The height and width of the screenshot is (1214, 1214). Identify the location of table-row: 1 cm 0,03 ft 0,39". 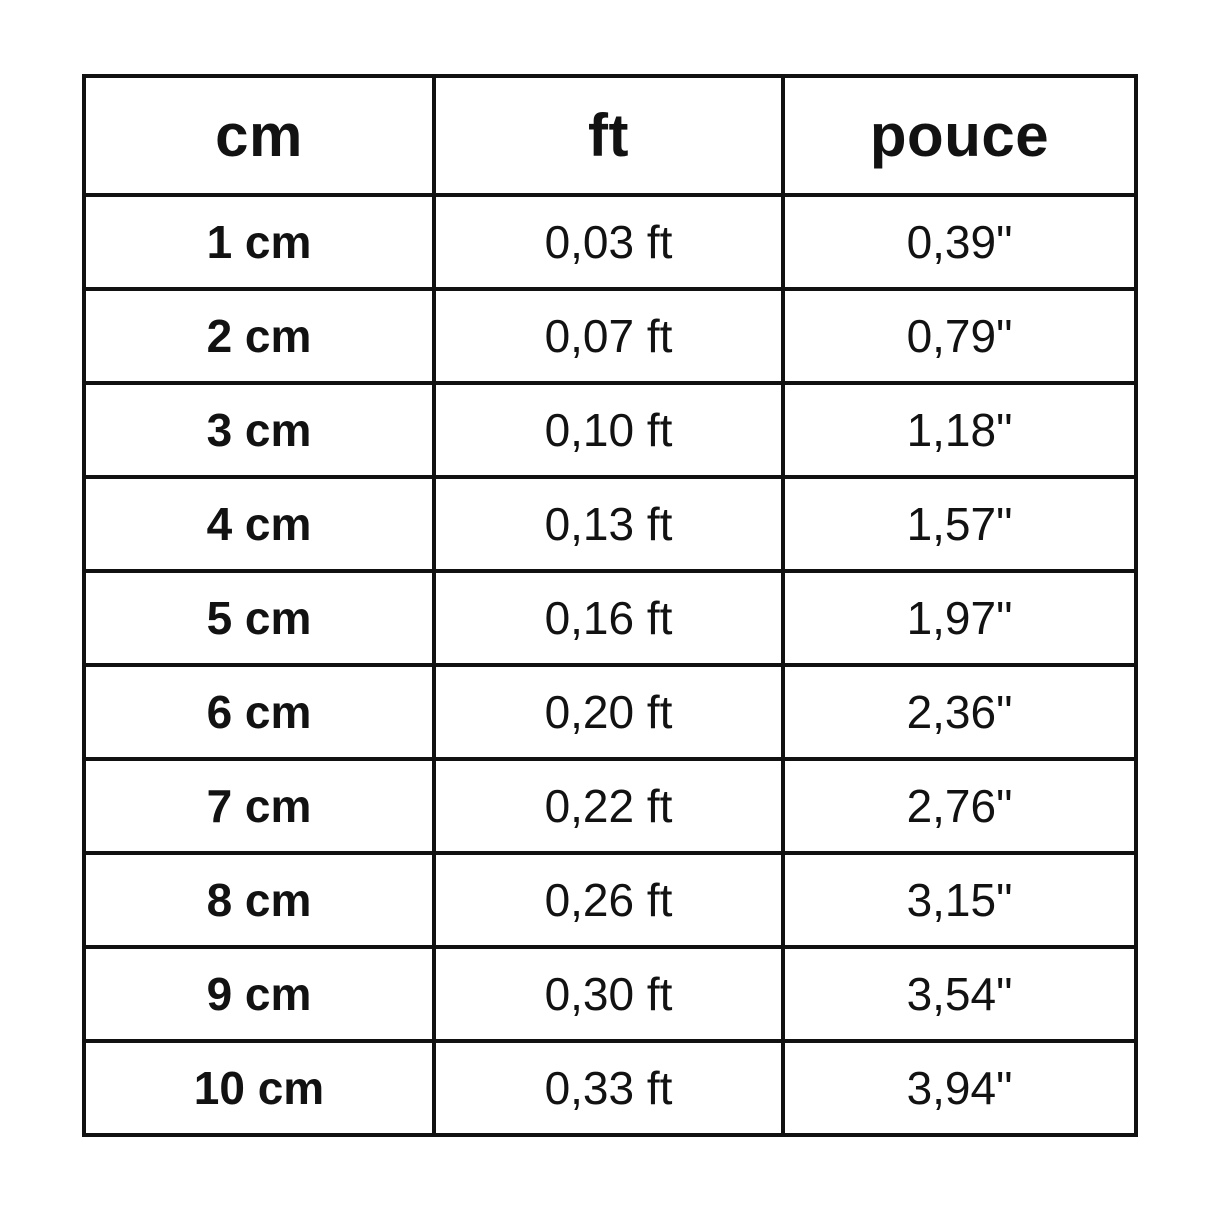
(610, 242).